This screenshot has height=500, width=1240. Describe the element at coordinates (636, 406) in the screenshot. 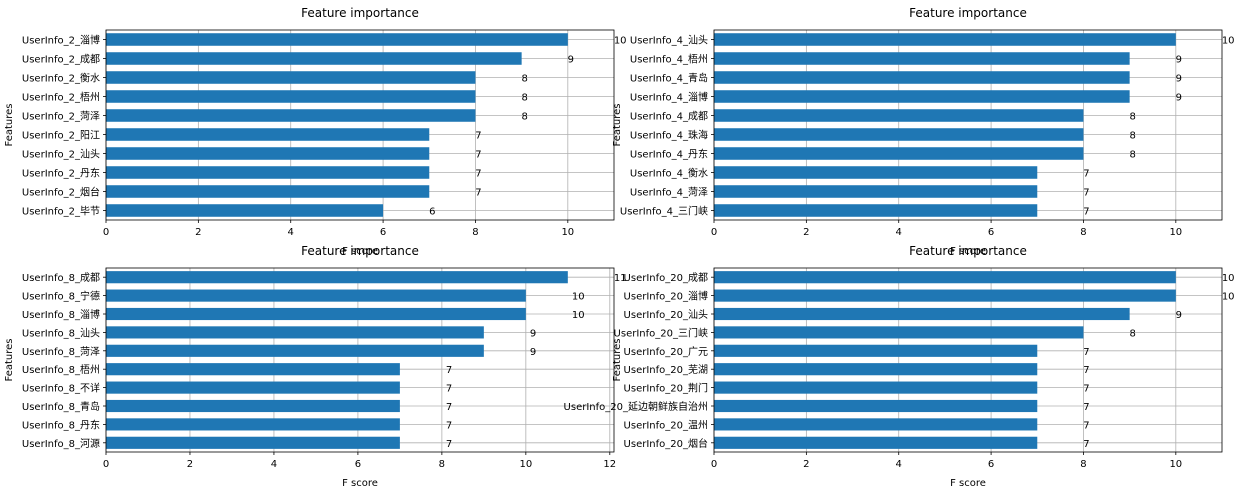

I see `y-tick-label: UserInfo_20_延边朝鲜族自治州` at that location.